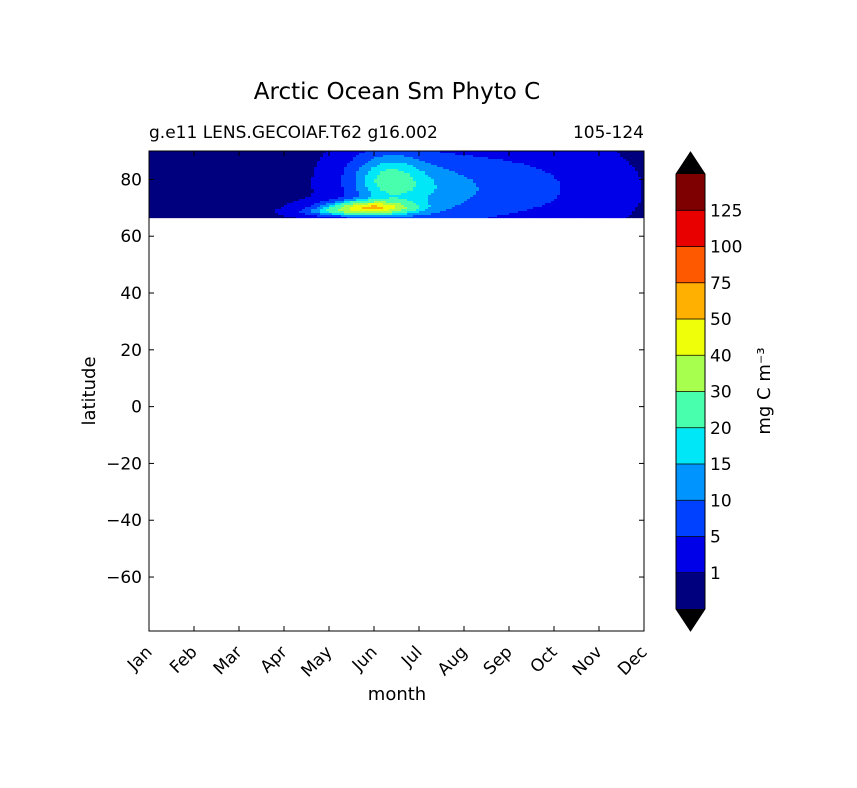 The height and width of the screenshot is (788, 857). What do you see at coordinates (355, 198) in the screenshot?
I see `contour-cell-r23-c68` at bounding box center [355, 198].